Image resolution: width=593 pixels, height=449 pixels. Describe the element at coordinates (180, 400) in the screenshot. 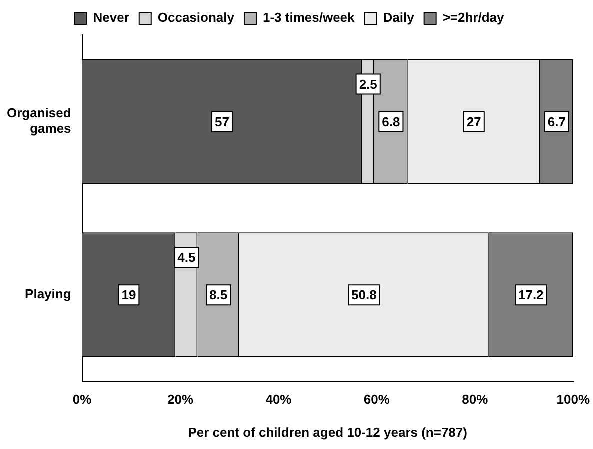

I see `x-tick-label: 20%` at that location.